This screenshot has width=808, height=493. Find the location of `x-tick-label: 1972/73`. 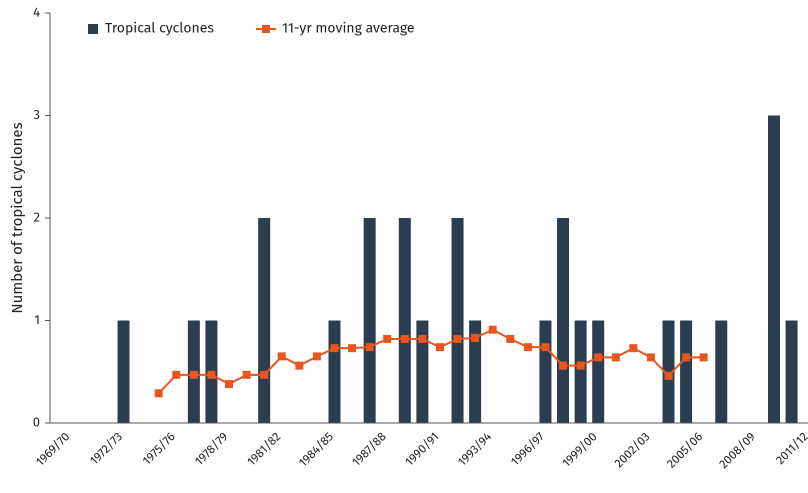

x-tick-label: 1972/73 is located at coordinates (106, 448).